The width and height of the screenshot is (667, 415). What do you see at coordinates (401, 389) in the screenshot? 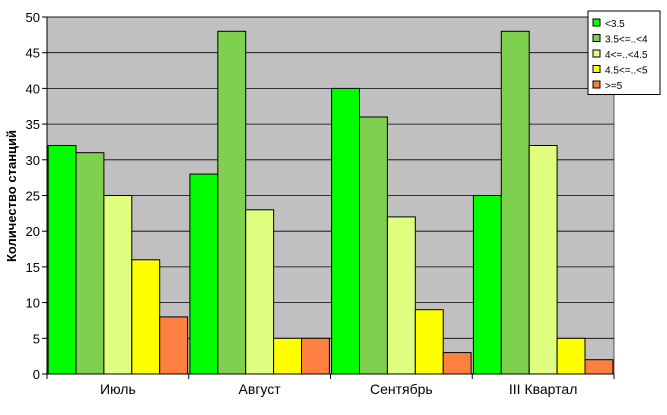
I see `x-tick-label: Сентябрь` at bounding box center [401, 389].